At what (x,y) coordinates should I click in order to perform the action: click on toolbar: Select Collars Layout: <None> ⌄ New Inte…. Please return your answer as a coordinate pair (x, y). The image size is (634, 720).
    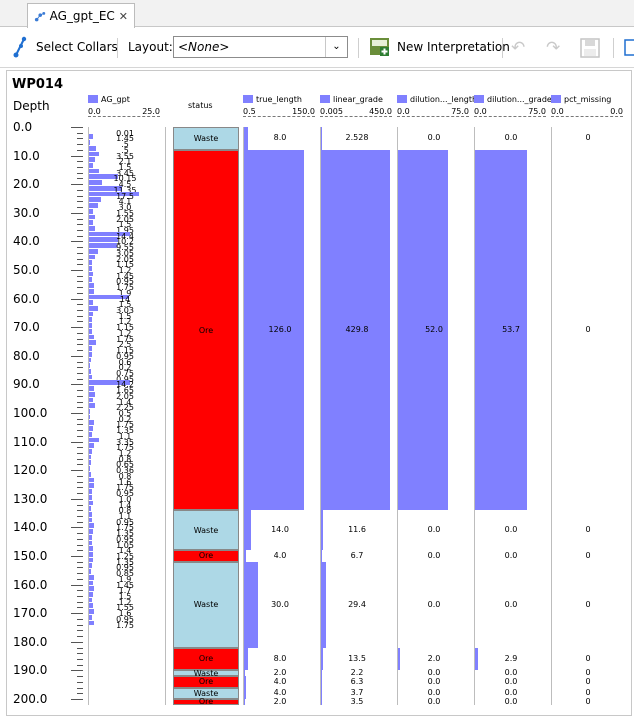
    Looking at the image, I should click on (317, 48).